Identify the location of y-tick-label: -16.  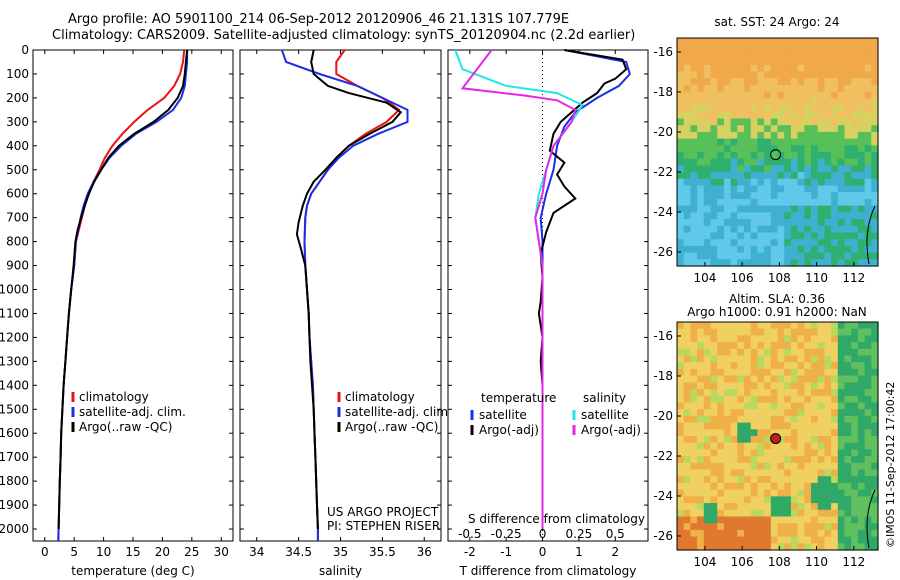
(663, 336).